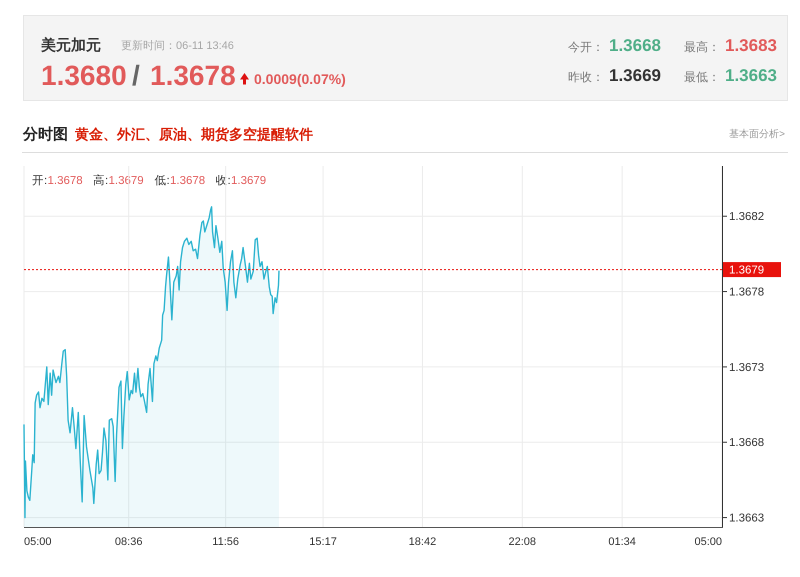  Describe the element at coordinates (586, 47) in the screenshot. I see `annotation: 今开：` at that location.